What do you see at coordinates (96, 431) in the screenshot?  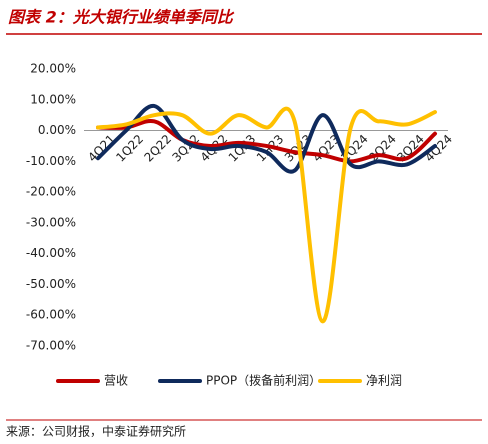 I see `source: 来源：公司财报，中泰证券研究所` at bounding box center [96, 431].